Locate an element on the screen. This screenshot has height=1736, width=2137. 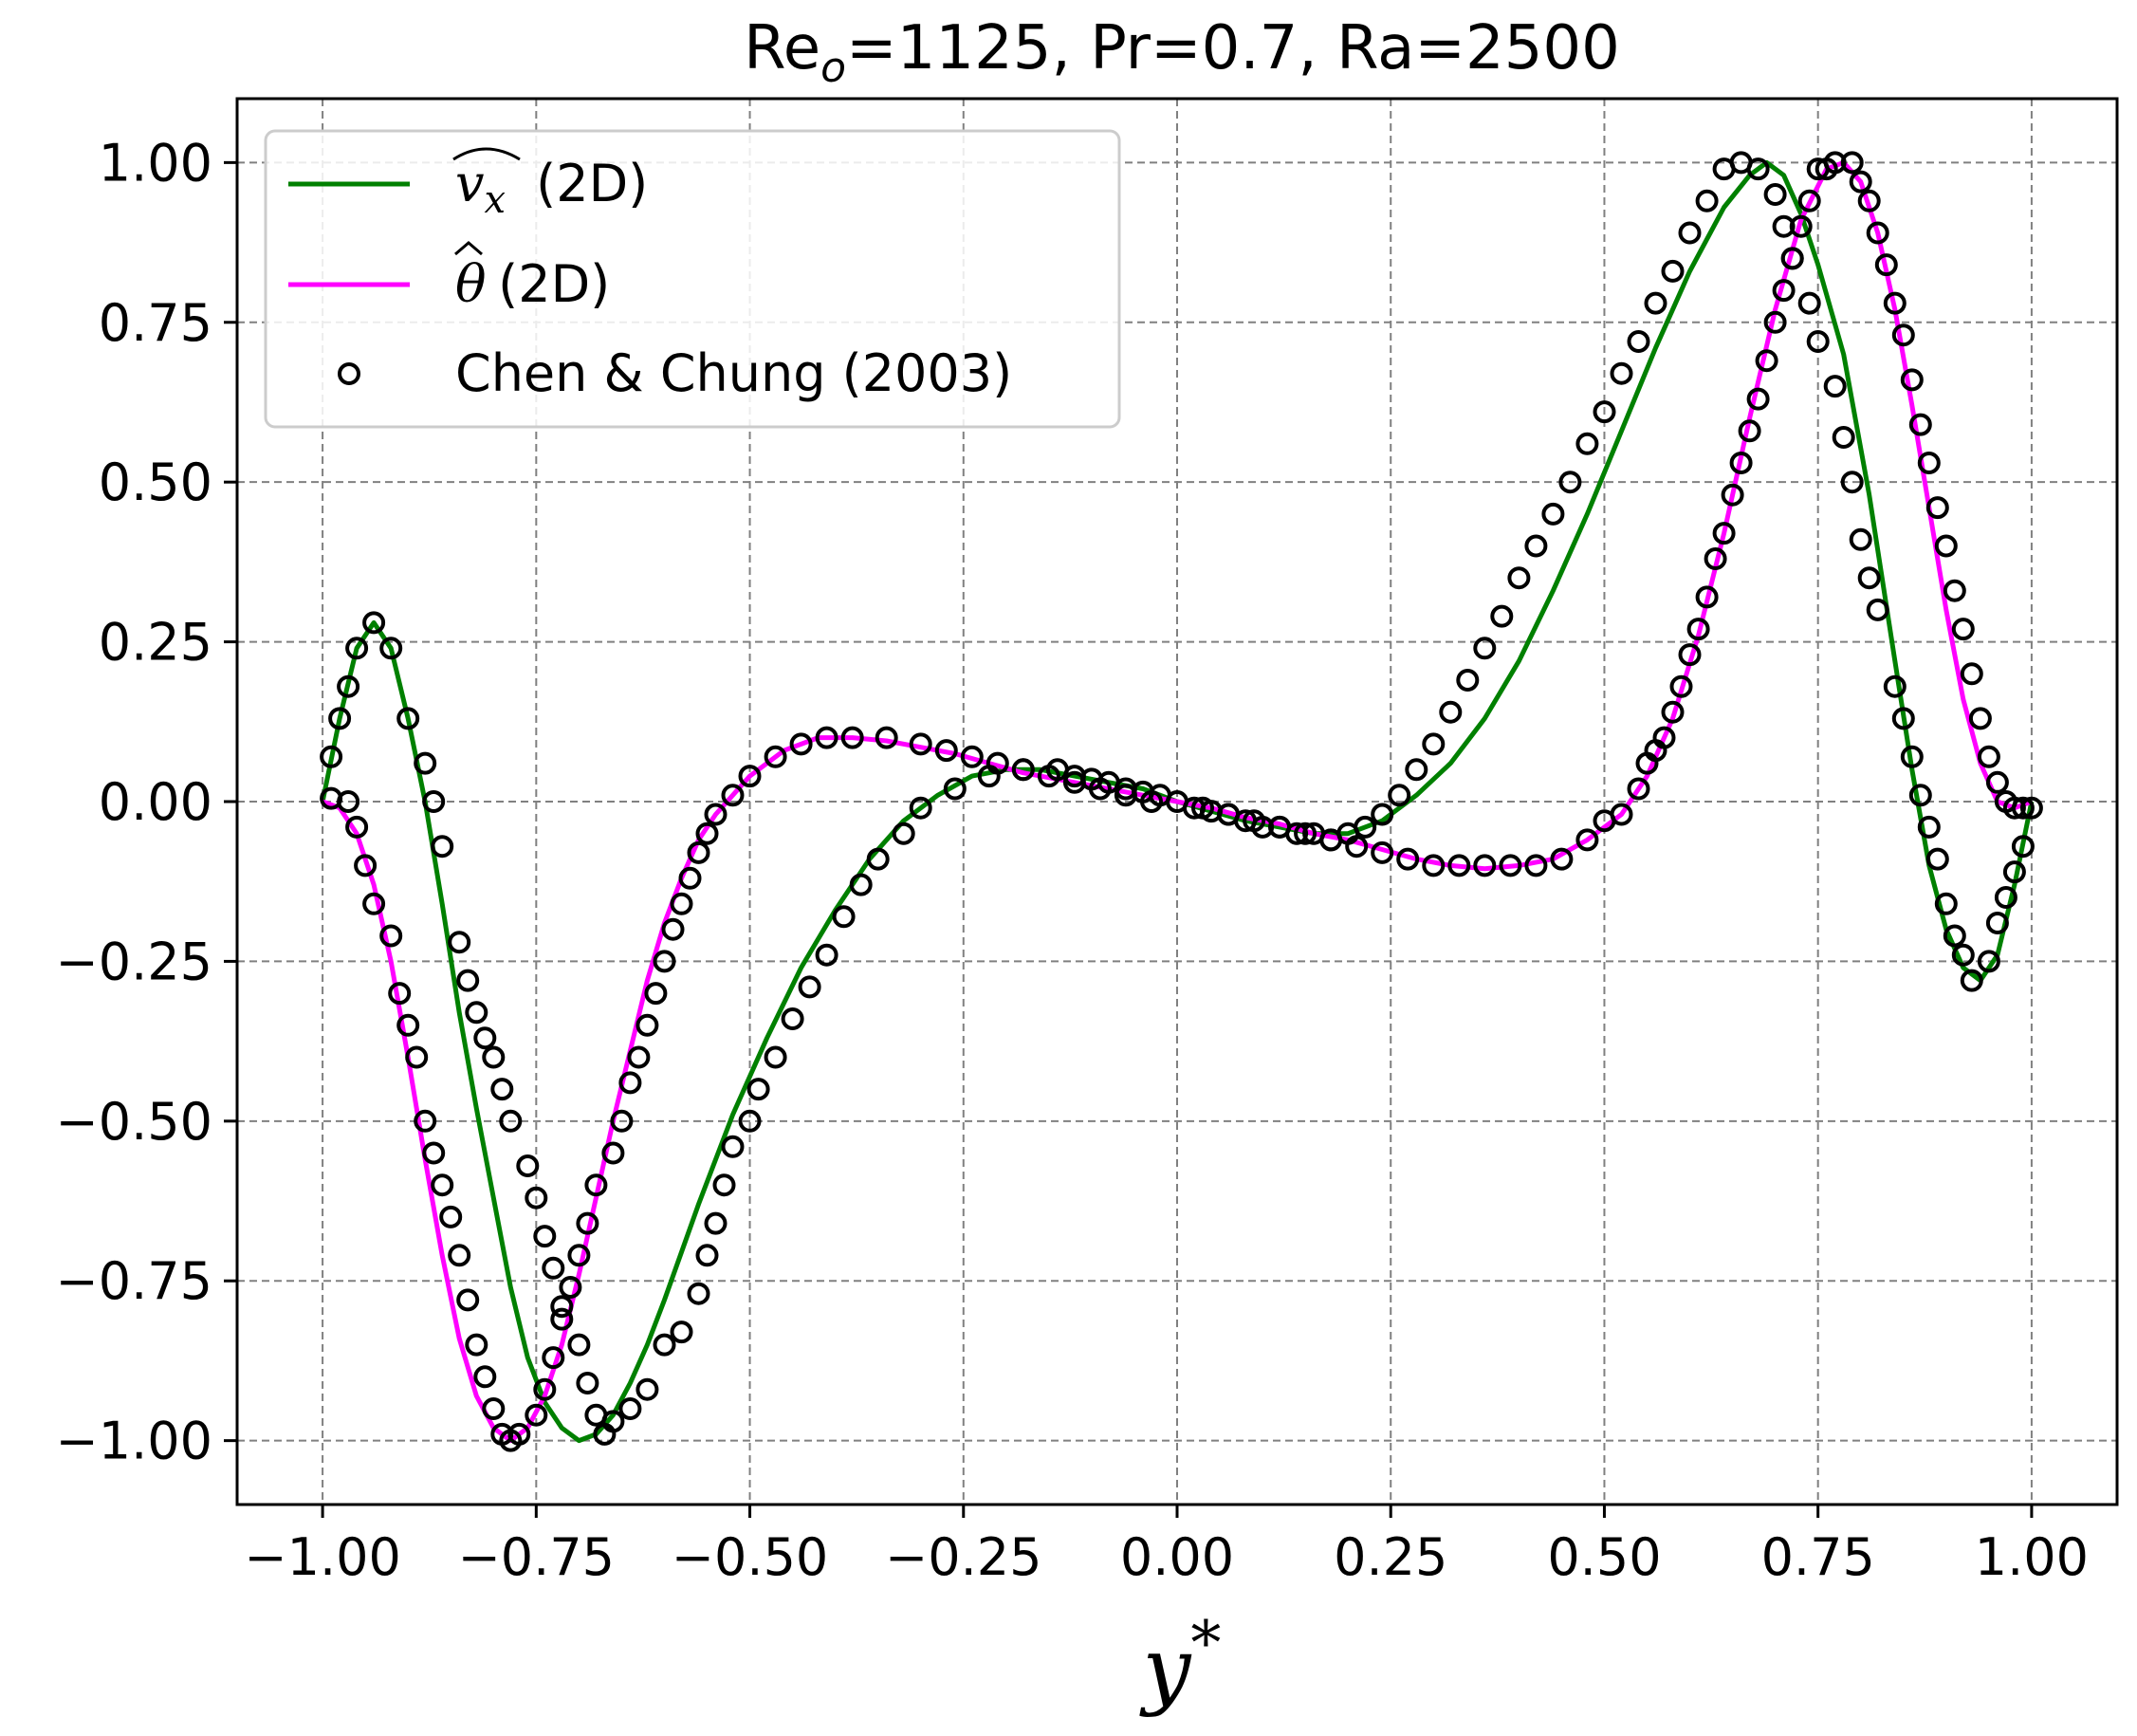
chart-title: Reo=1125, Pr=0.7, Ra=2500 is located at coordinates (1182, 52).